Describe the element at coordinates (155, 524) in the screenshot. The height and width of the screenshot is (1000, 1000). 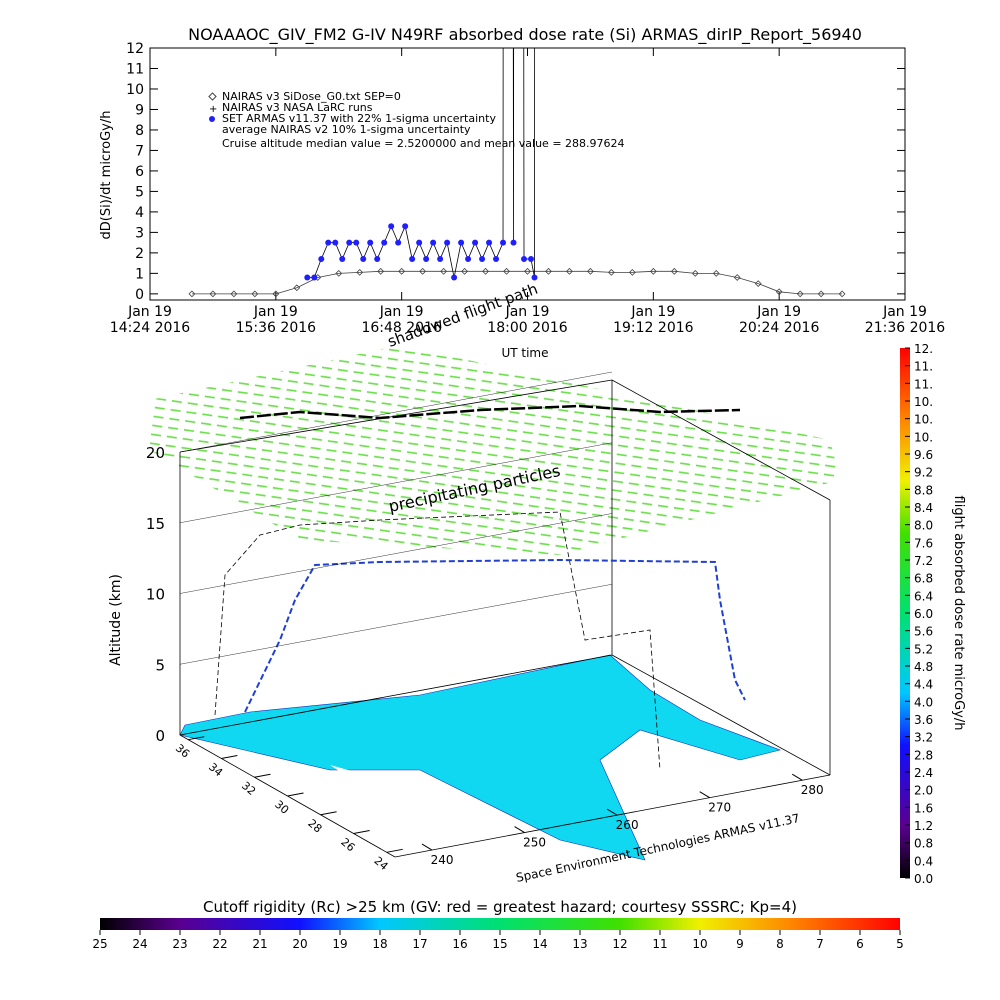
I see `z-tick-label: 15` at that location.